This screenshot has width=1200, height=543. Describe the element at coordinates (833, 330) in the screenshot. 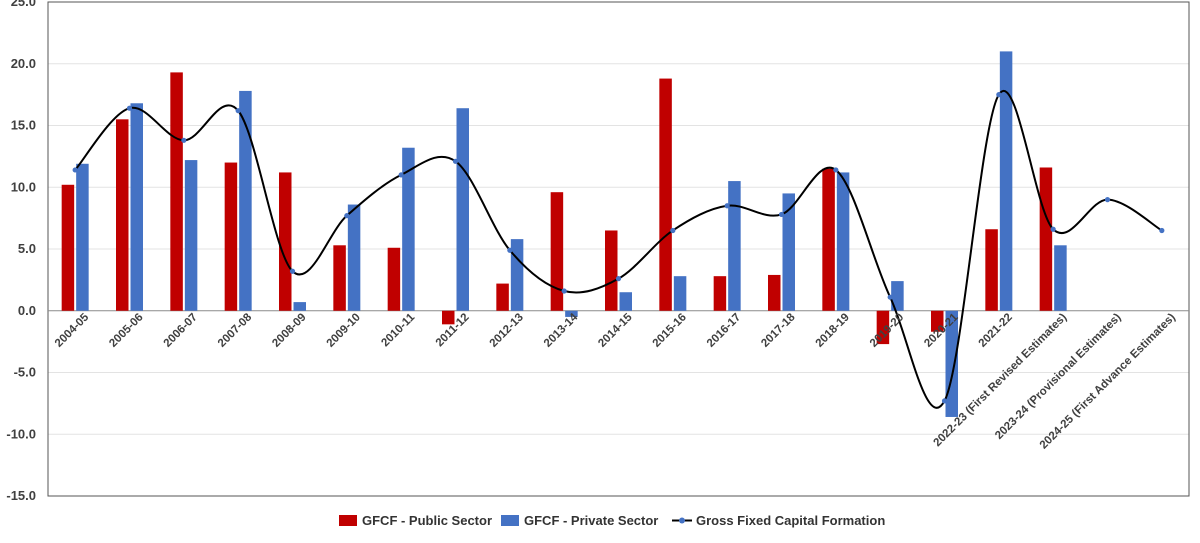

I see `x-tick-label: 2018-19` at that location.